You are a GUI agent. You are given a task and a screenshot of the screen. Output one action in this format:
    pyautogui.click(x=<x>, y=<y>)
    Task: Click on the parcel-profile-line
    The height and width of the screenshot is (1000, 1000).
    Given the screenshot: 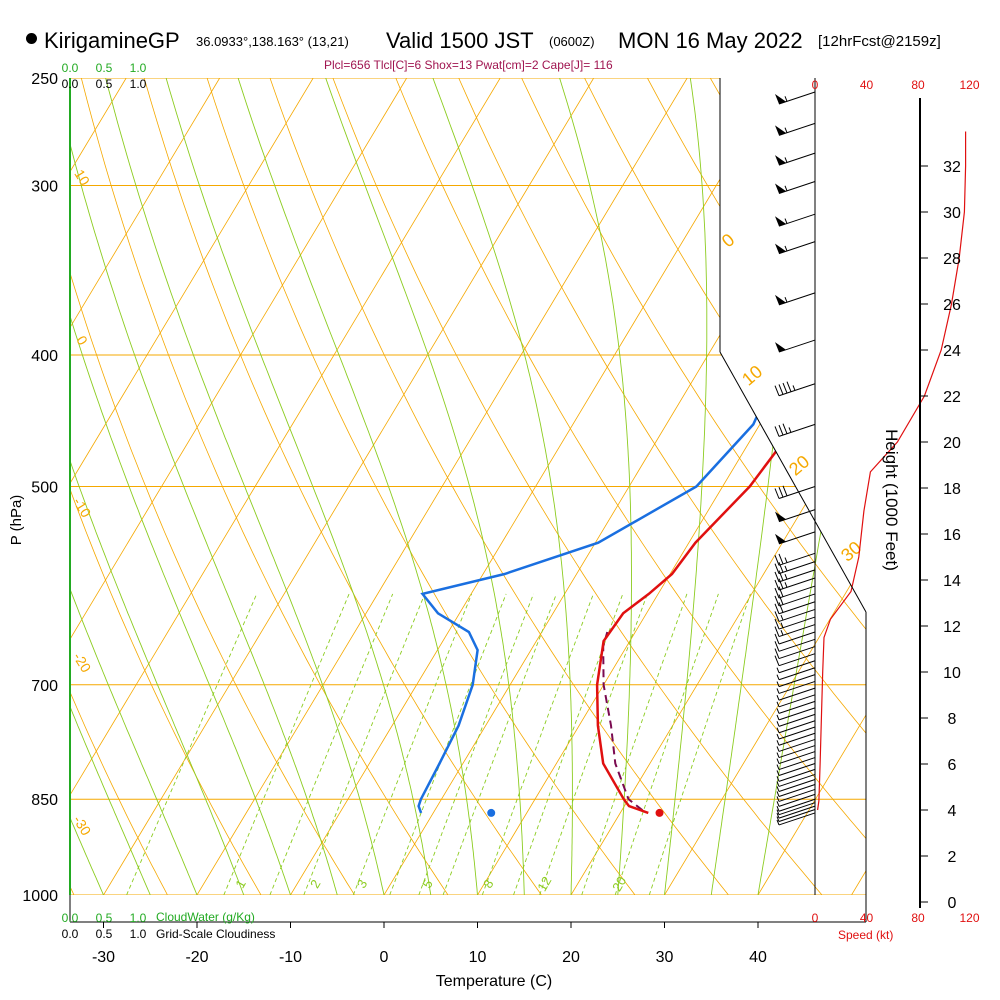 What is the action you would take?
    pyautogui.click(x=623, y=721)
    